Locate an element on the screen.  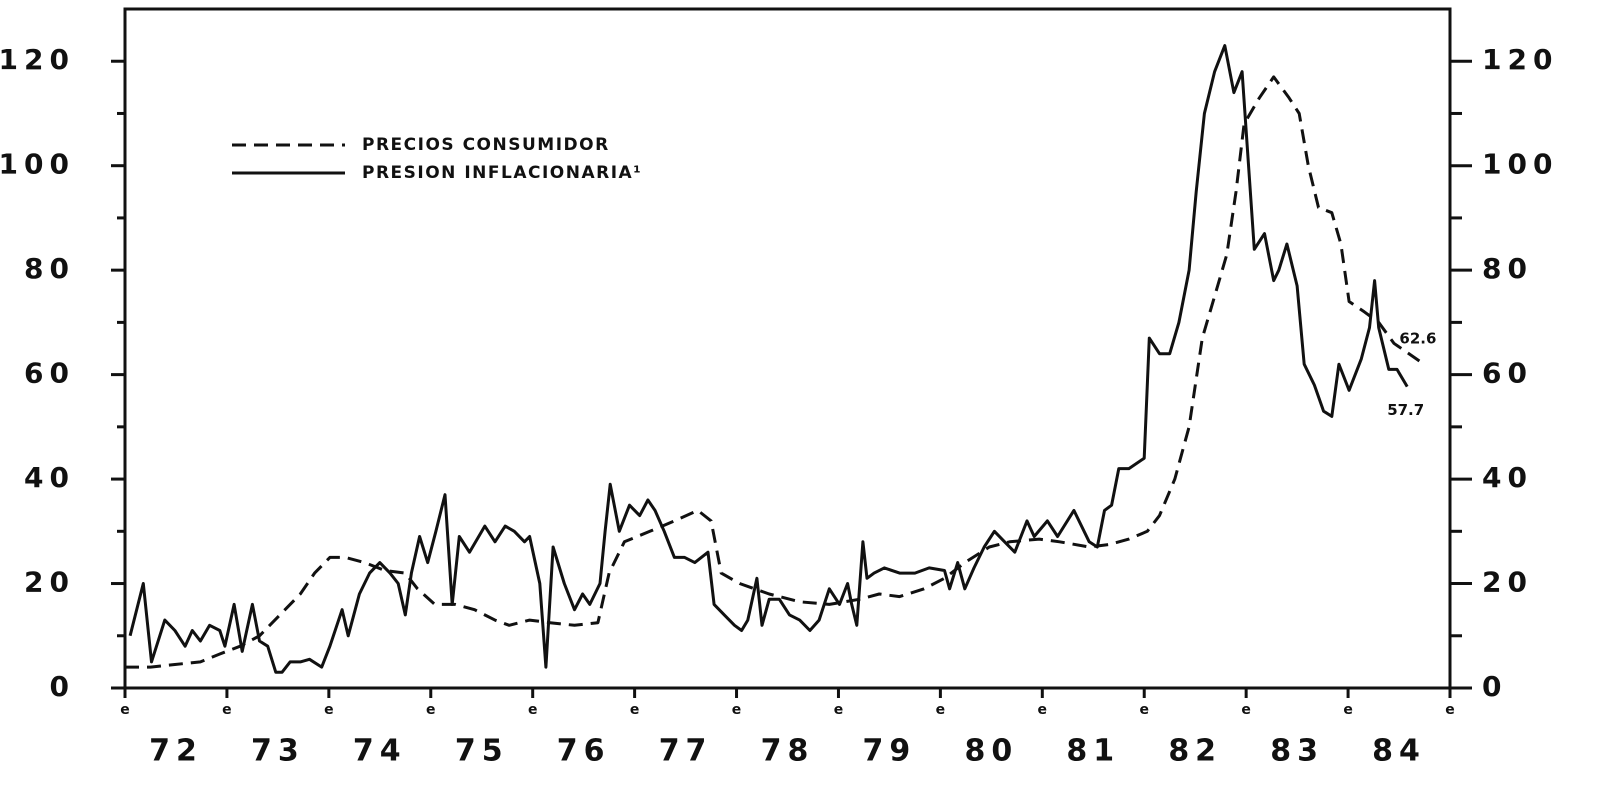
y-tick-label: 60 is located at coordinates (49, 373).